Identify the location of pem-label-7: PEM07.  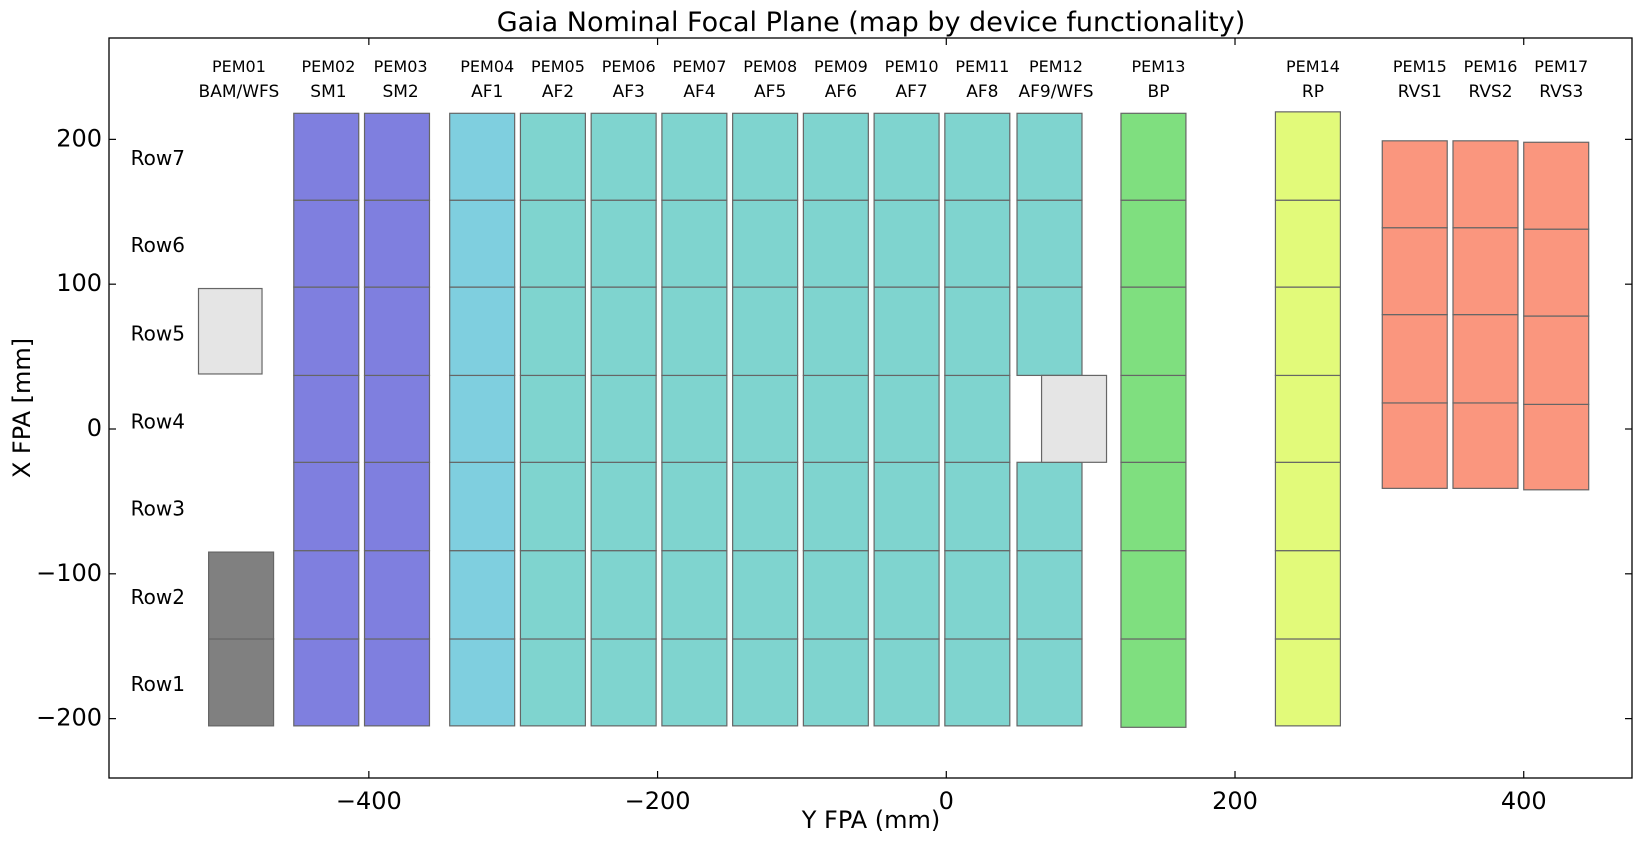
(699, 66).